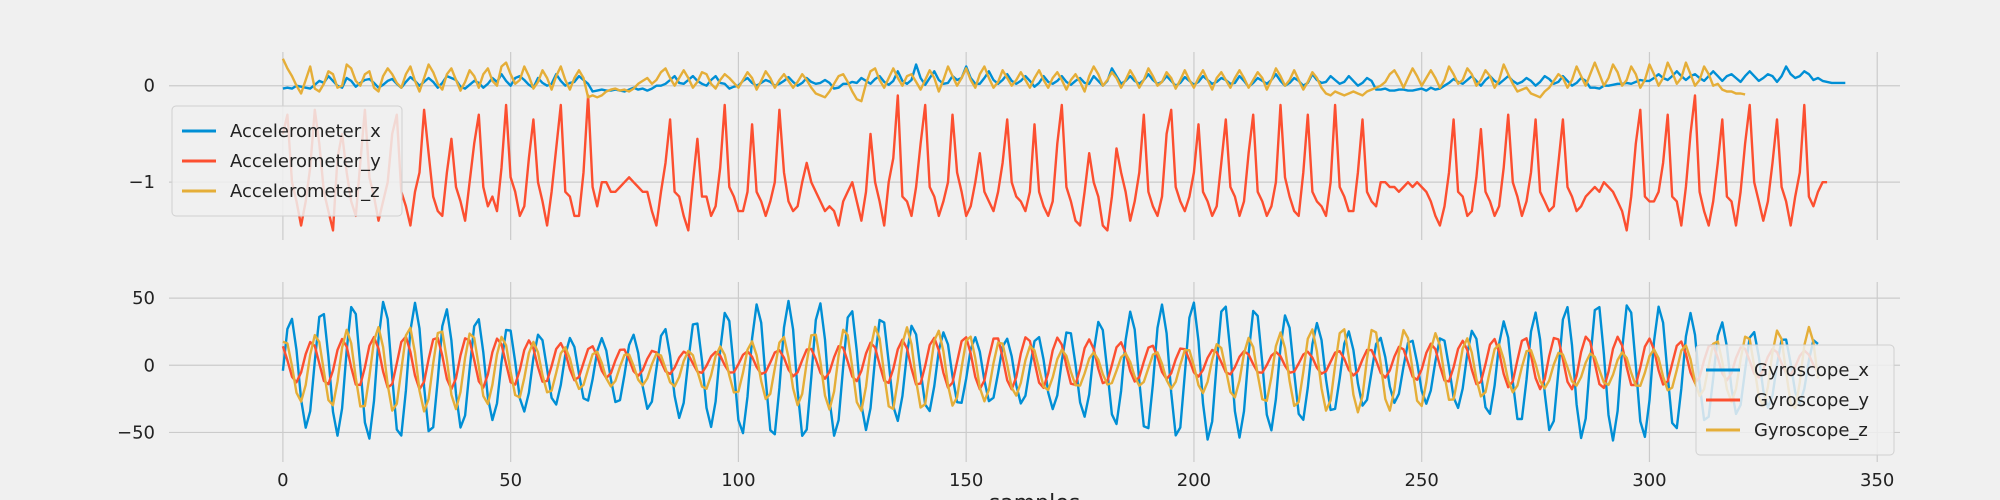 The width and height of the screenshot is (2000, 500). What do you see at coordinates (305, 161) in the screenshot?
I see `legend-label: Accelerometer_y` at bounding box center [305, 161].